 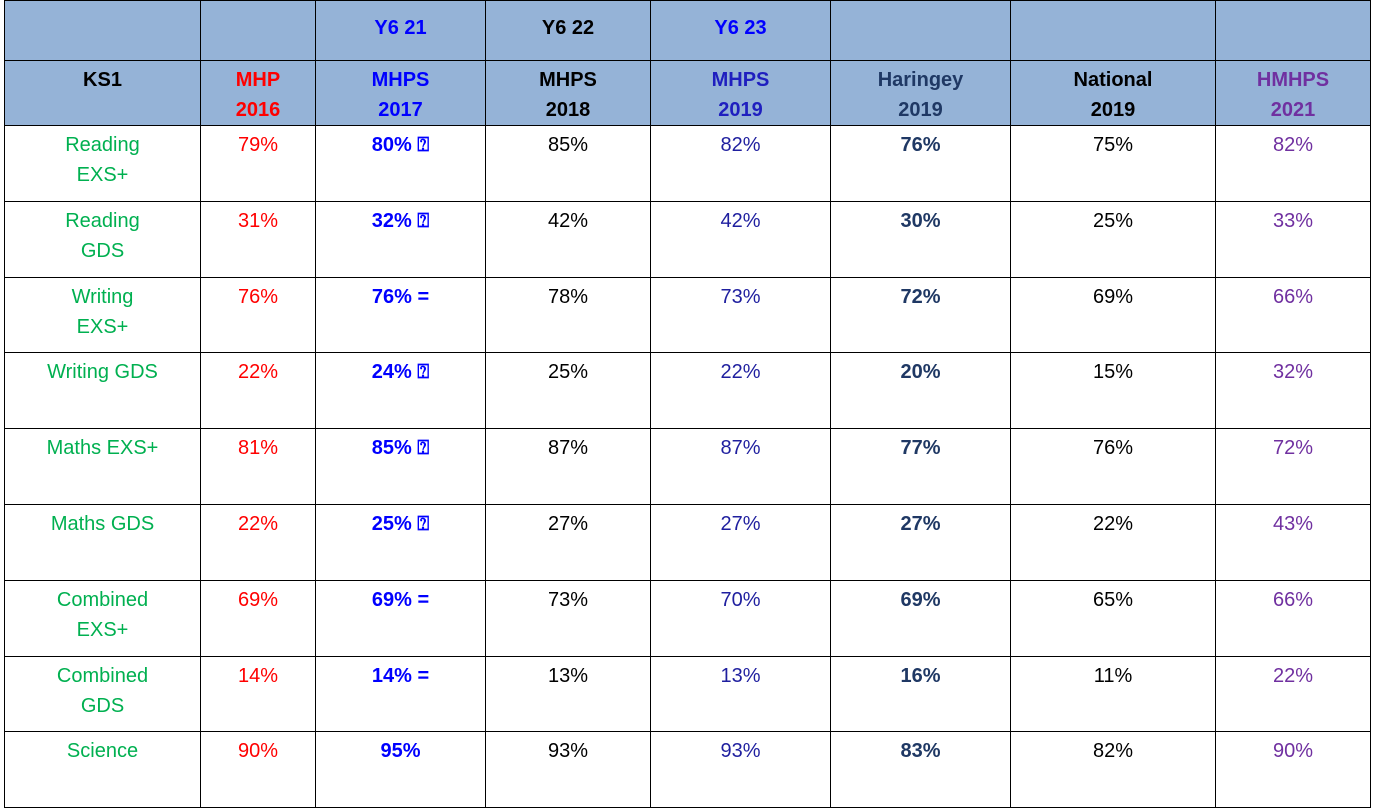 I want to click on row-label: Science, so click(x=102, y=770).